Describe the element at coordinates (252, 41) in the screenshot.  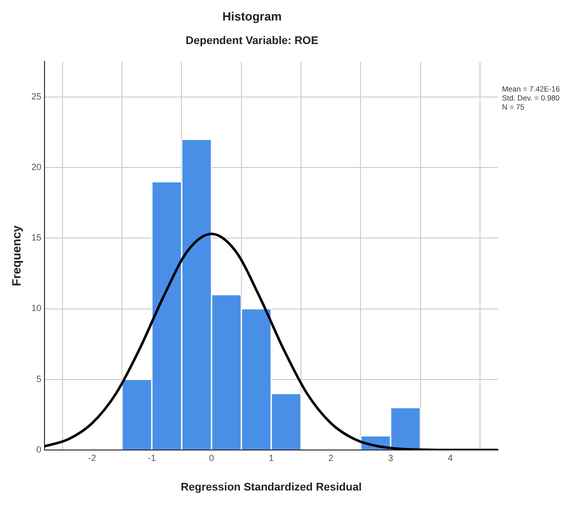
I see `chart-subtitle: Dependent Variable: ROE` at that location.